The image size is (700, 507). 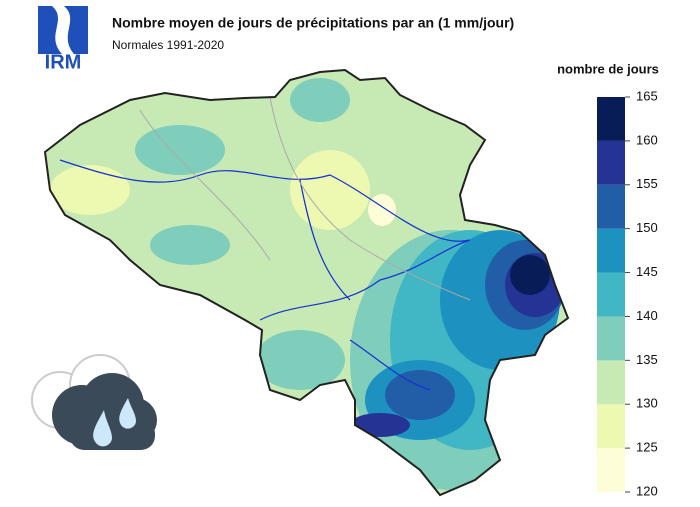 What do you see at coordinates (647, 95) in the screenshot?
I see `legend-tick-label: 165` at bounding box center [647, 95].